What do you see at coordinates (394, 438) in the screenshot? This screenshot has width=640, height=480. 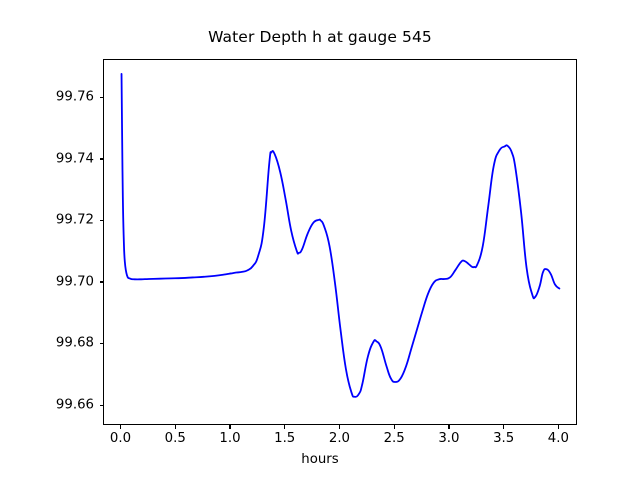 I see `x-axis-tick-label: 2.5` at bounding box center [394, 438].